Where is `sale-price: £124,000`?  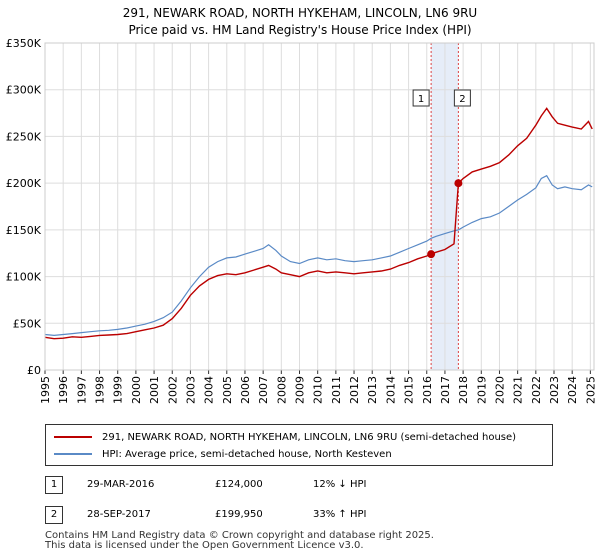
sale-price: £124,000 is located at coordinates (239, 484).